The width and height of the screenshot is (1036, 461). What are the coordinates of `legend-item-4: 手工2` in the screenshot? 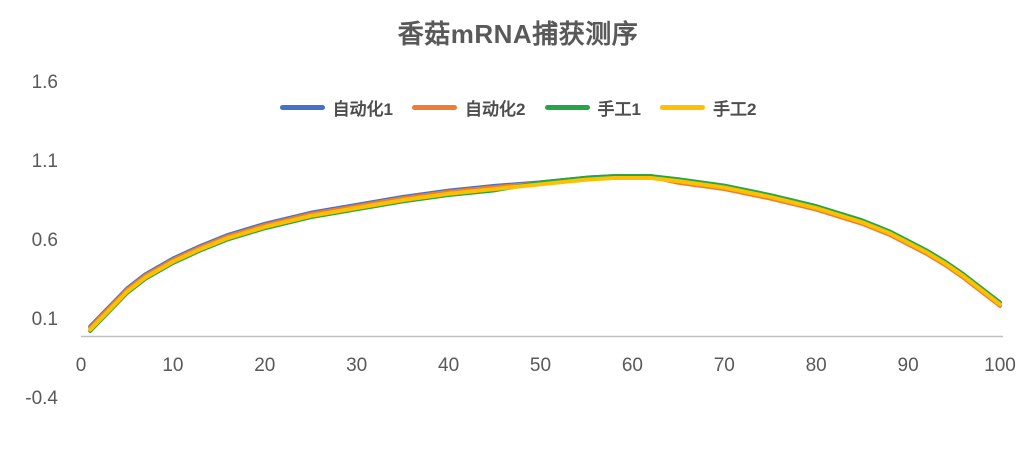 It's located at (708, 107).